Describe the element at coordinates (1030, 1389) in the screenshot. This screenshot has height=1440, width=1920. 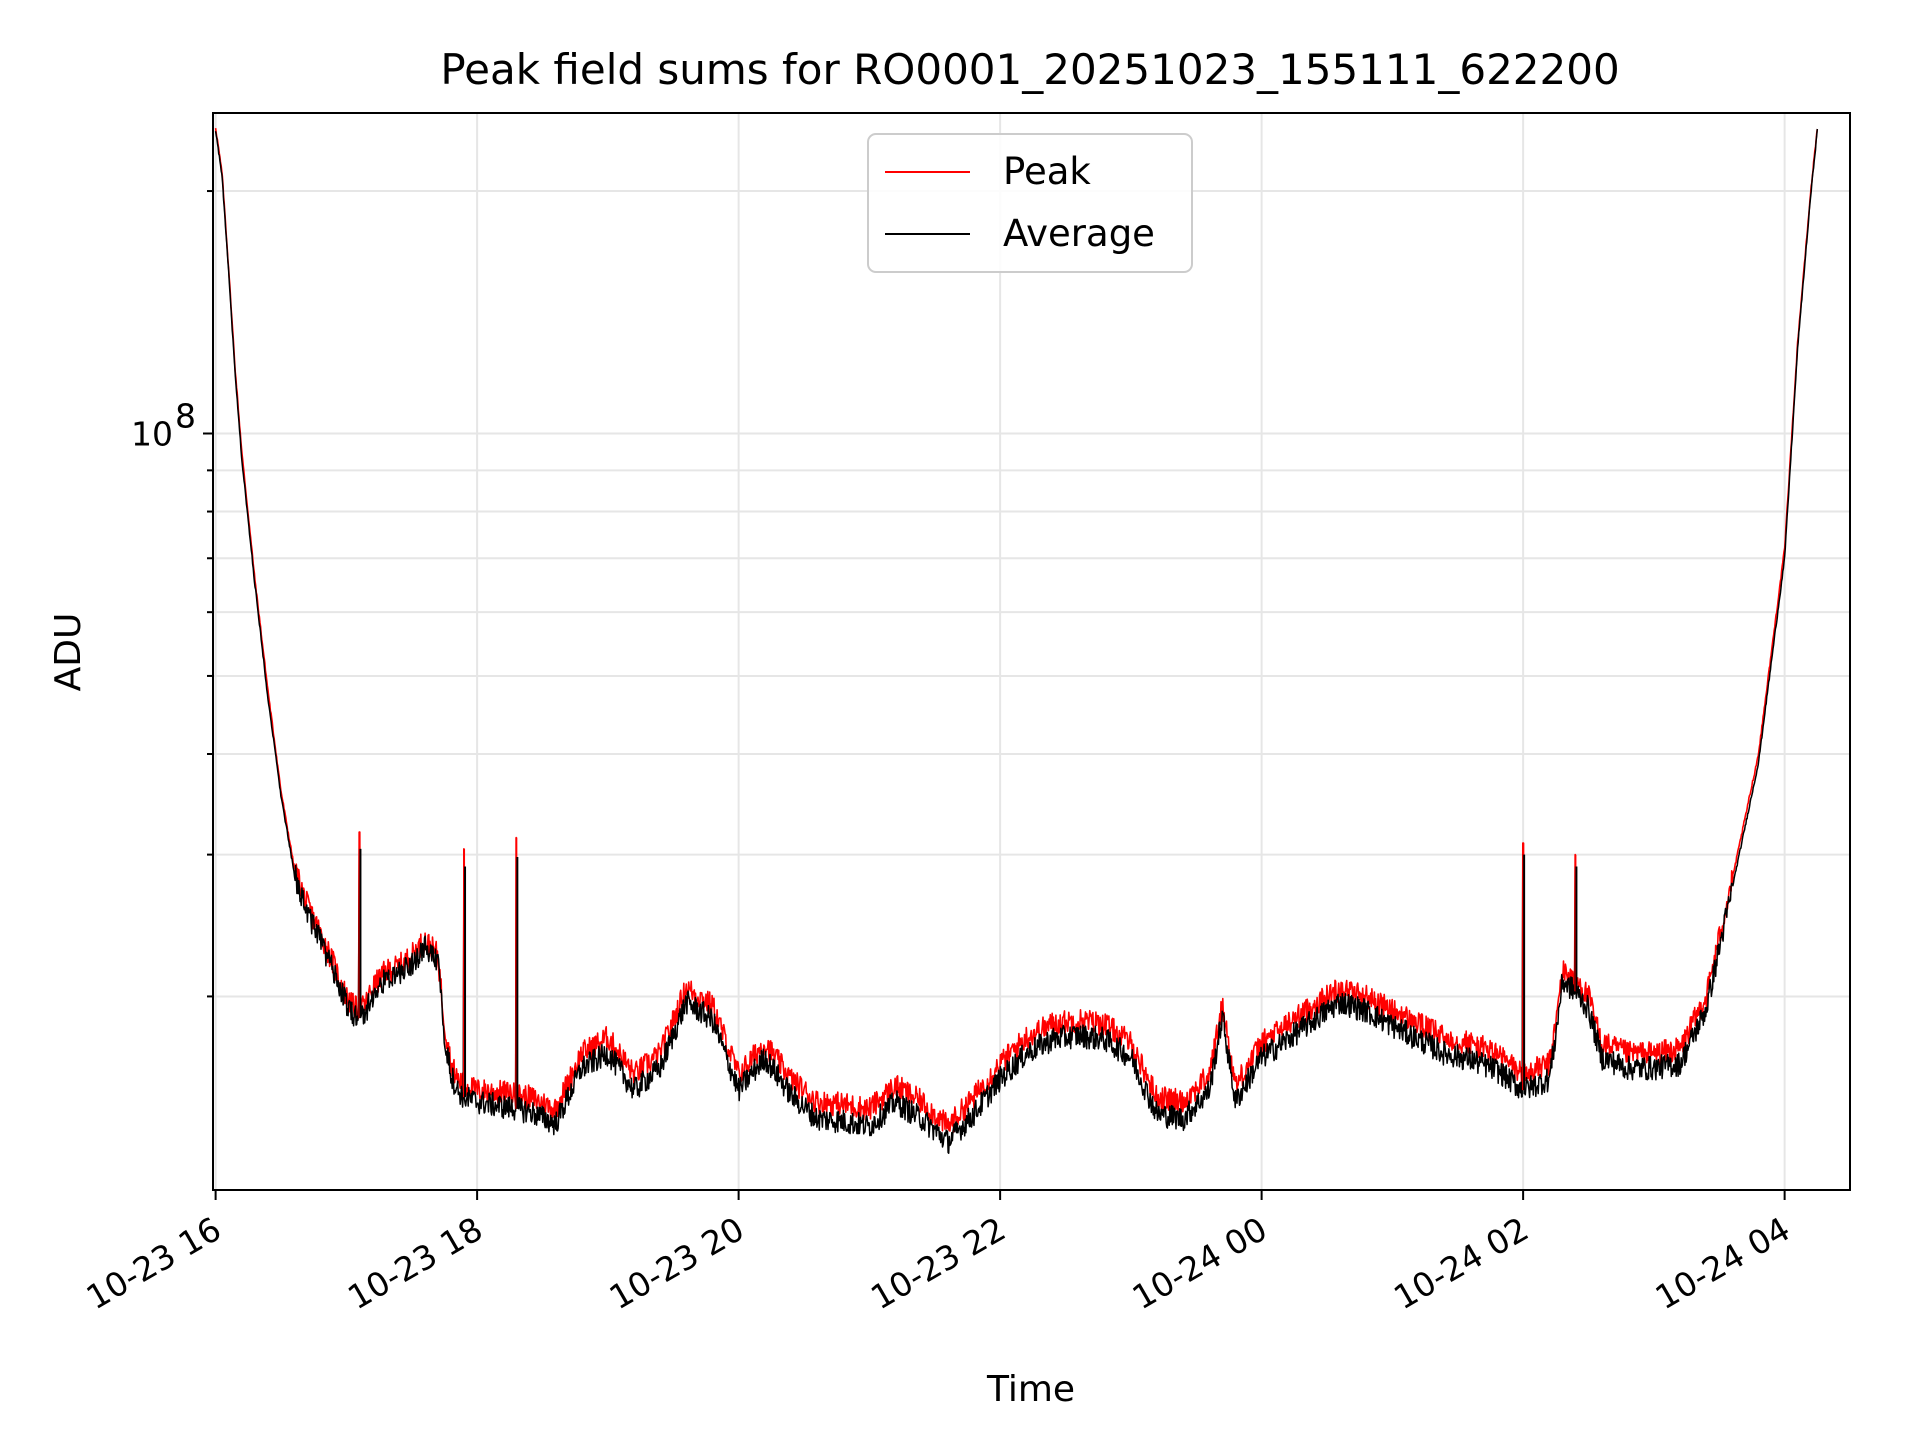
I see `x-axis-label: Time` at that location.